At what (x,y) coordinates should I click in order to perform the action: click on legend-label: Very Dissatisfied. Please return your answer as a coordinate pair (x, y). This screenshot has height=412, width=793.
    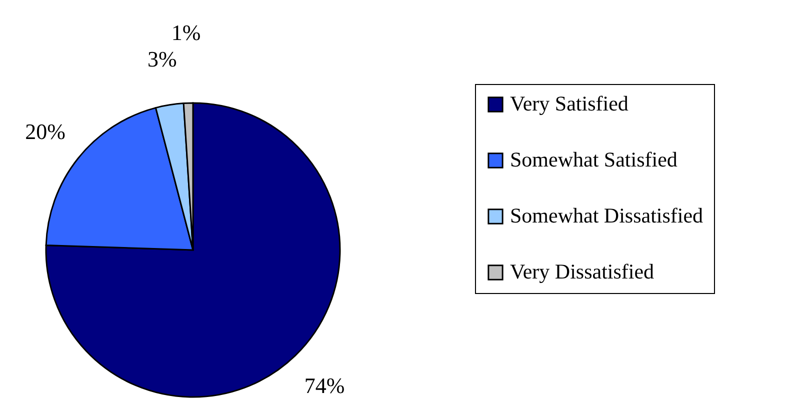
    Looking at the image, I should click on (582, 272).